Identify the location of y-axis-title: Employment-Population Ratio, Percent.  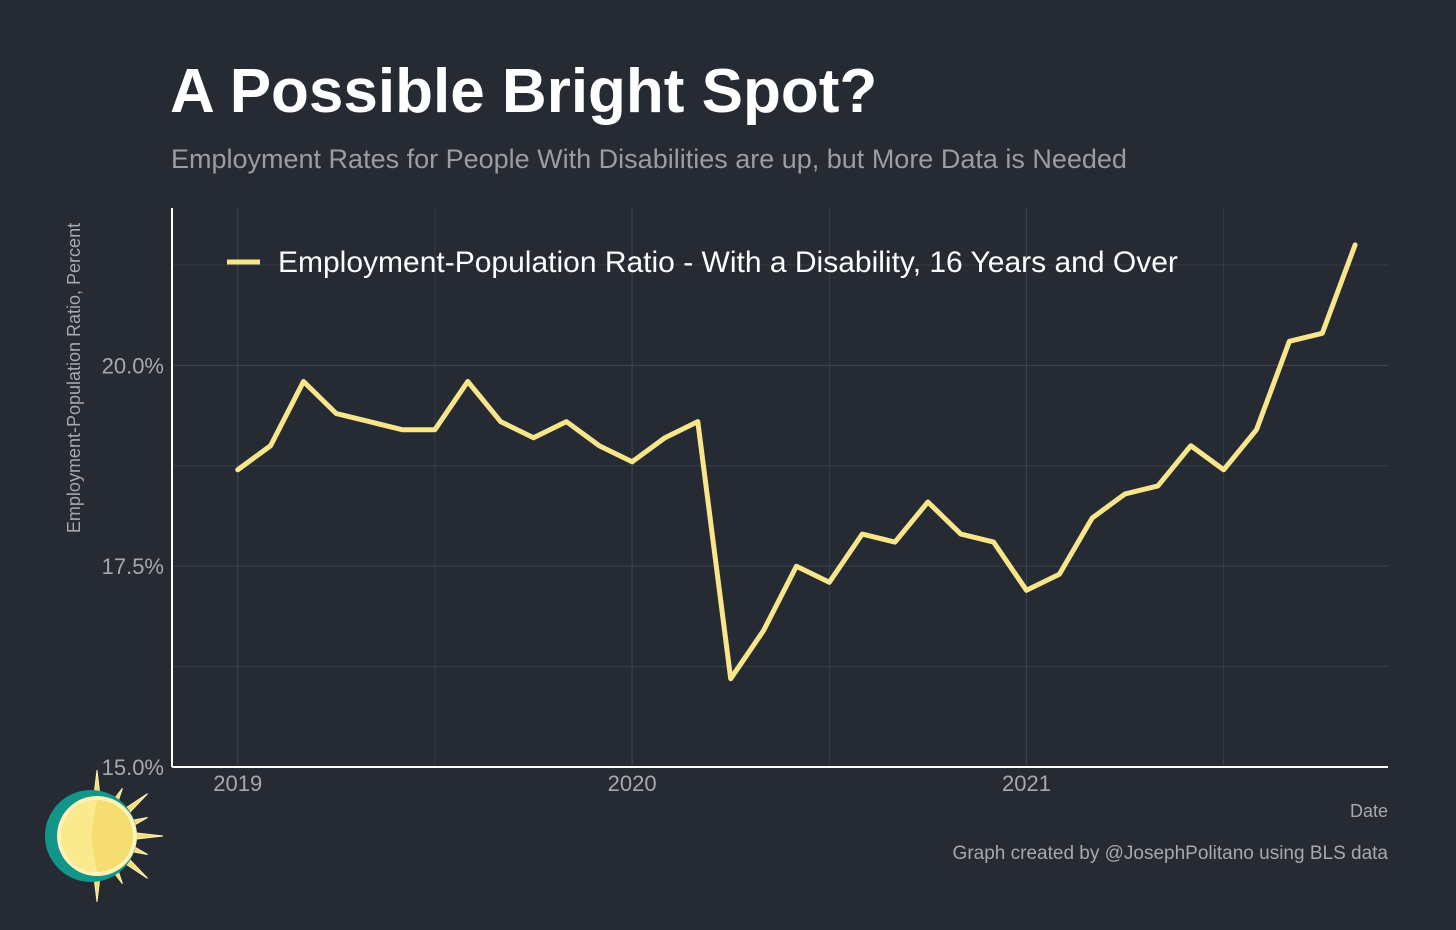
(74, 378).